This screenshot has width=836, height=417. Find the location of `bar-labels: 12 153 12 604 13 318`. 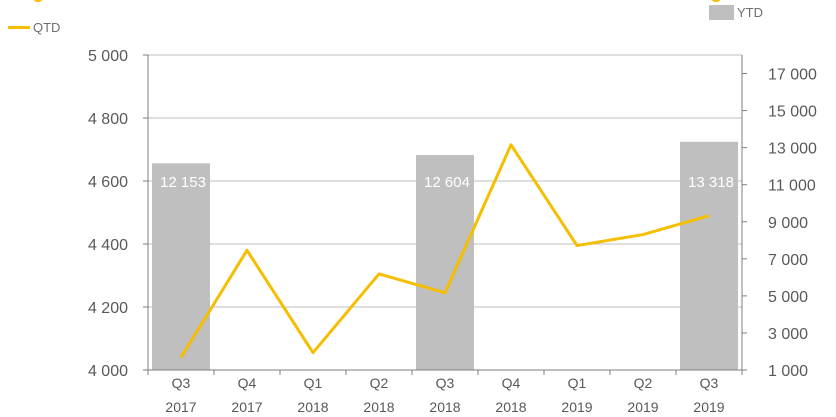

bar-labels: 12 153 12 604 13 318 is located at coordinates (447, 182).